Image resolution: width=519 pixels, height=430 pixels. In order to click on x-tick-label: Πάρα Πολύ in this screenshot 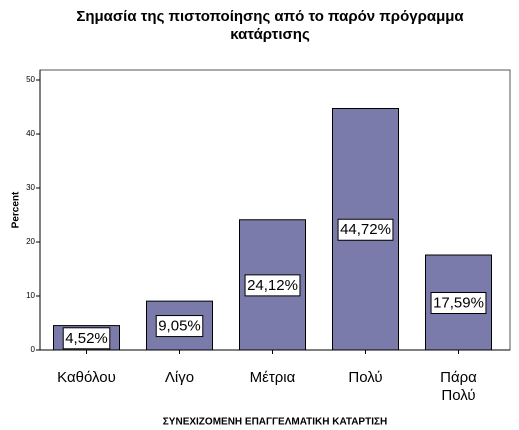, I will do `click(458, 386)`.